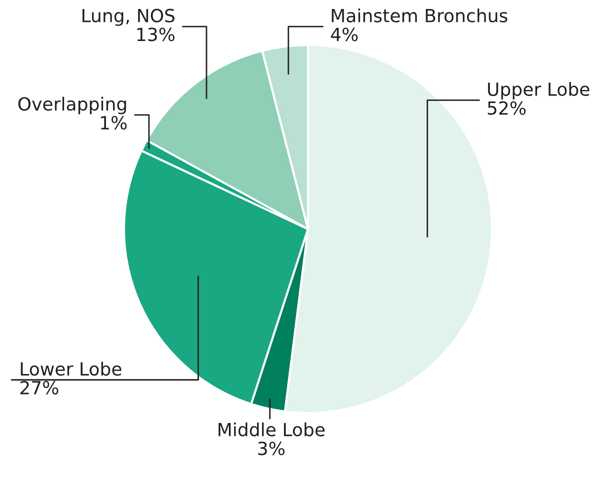 This screenshot has width=602, height=479. What do you see at coordinates (507, 108) in the screenshot?
I see `data-label: 52%` at bounding box center [507, 108].